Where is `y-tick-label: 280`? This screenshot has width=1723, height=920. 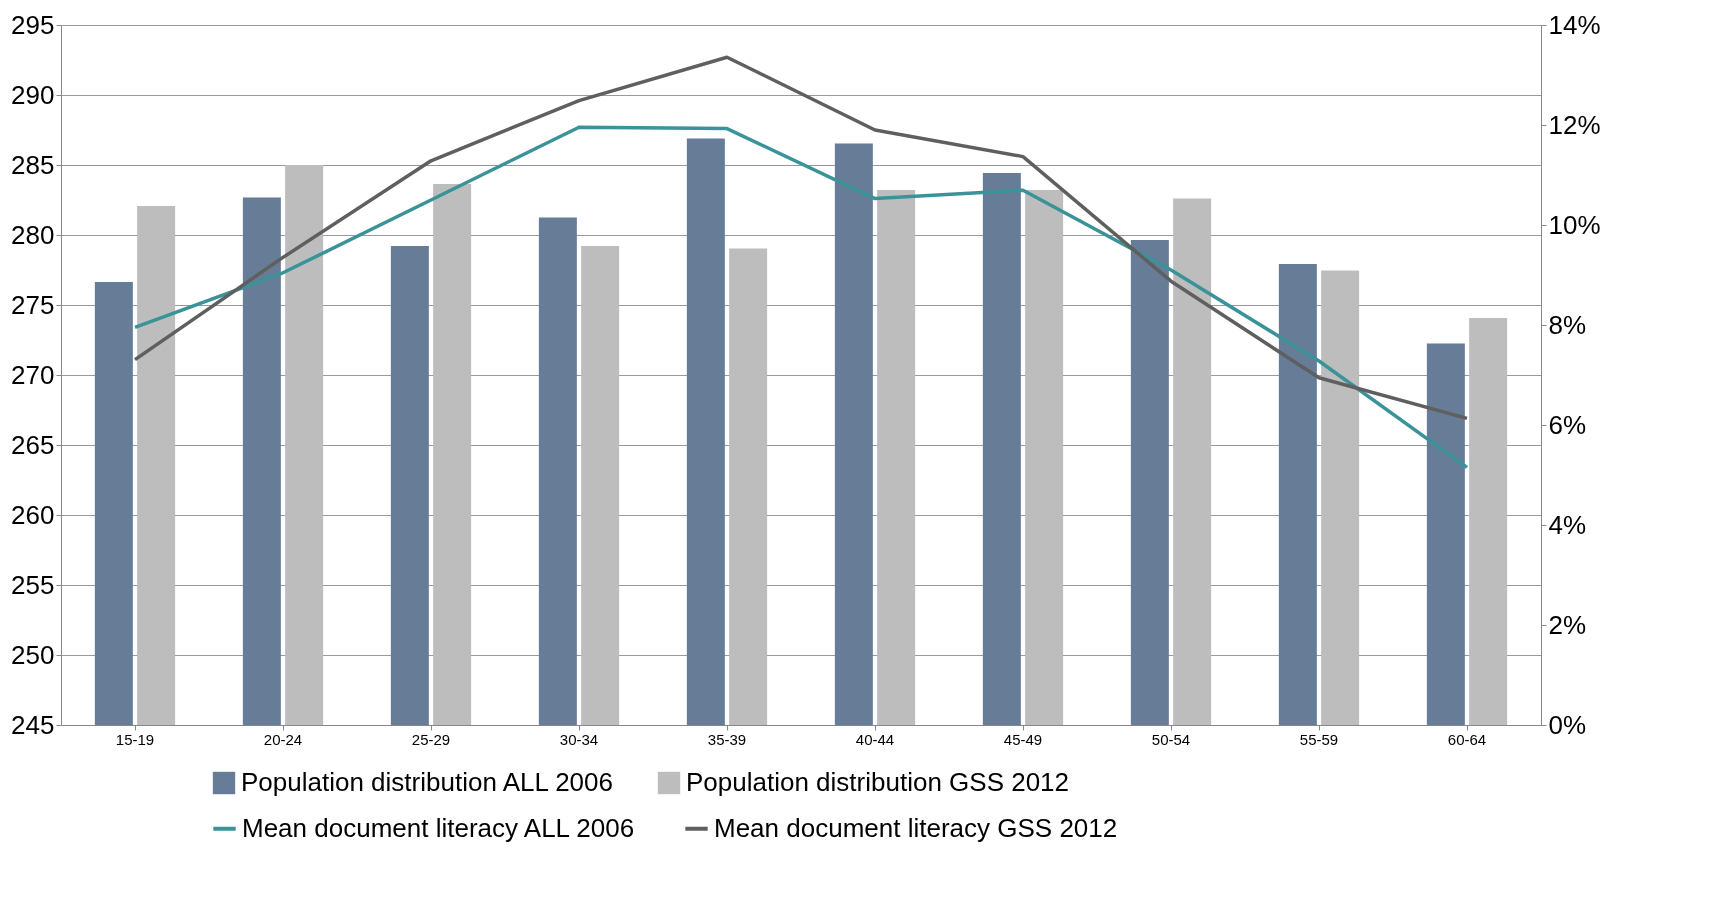
y-tick-label: 280 is located at coordinates (33, 234).